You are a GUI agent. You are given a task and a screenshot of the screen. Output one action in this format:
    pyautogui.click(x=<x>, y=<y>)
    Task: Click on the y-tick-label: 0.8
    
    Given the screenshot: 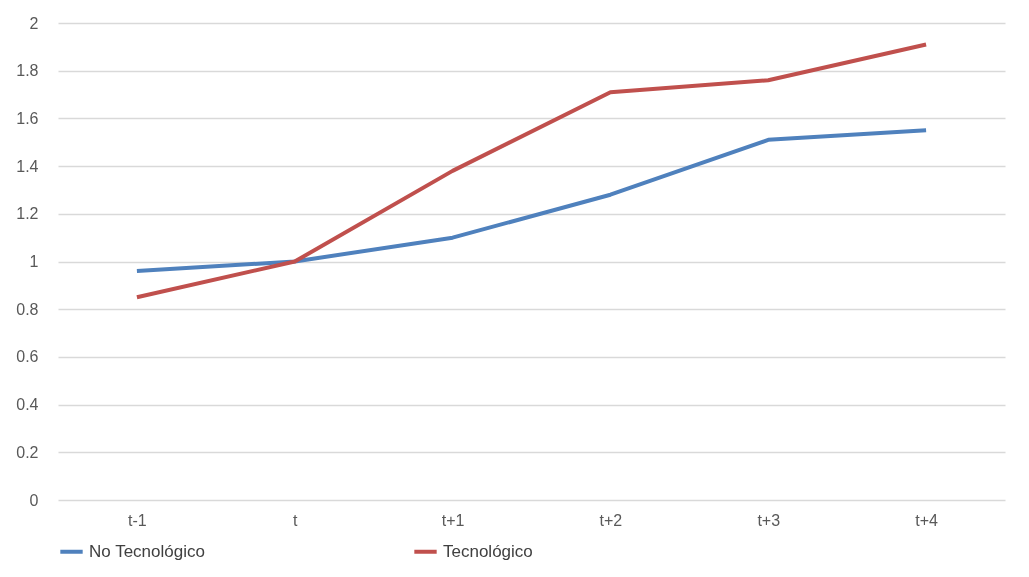 What is the action you would take?
    pyautogui.click(x=27, y=309)
    